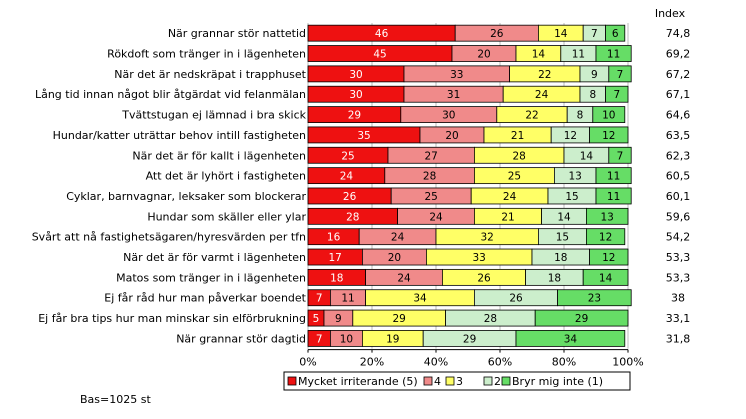  What do you see at coordinates (678, 318) in the screenshot?
I see `index-value: 33,1` at bounding box center [678, 318].